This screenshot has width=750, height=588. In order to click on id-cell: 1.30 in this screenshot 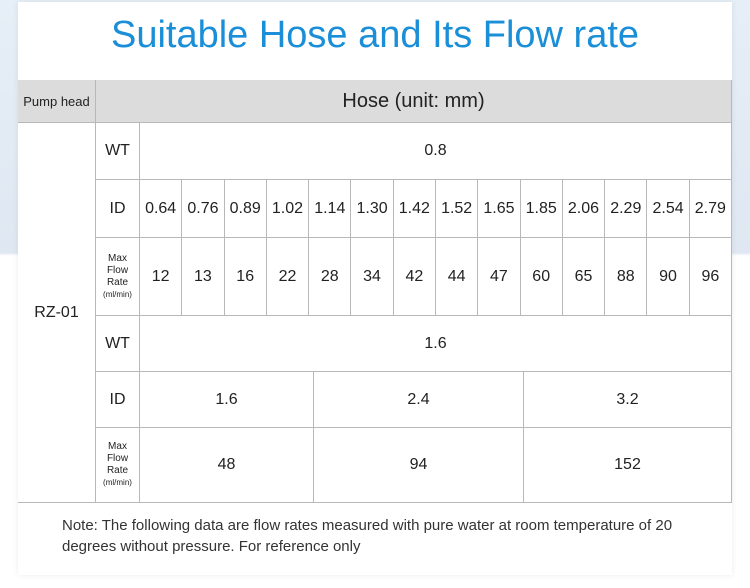, I will do `click(372, 209)`.